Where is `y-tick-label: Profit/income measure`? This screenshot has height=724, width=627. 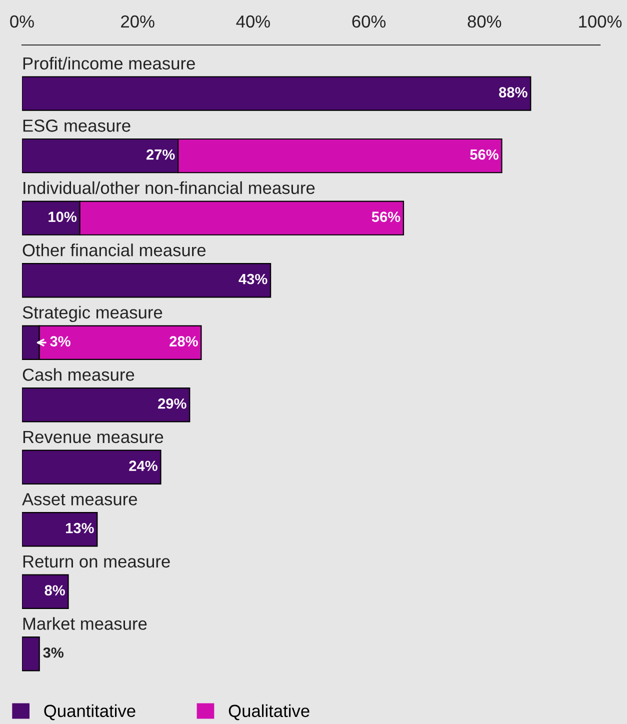 y-tick-label: Profit/income measure is located at coordinates (109, 63).